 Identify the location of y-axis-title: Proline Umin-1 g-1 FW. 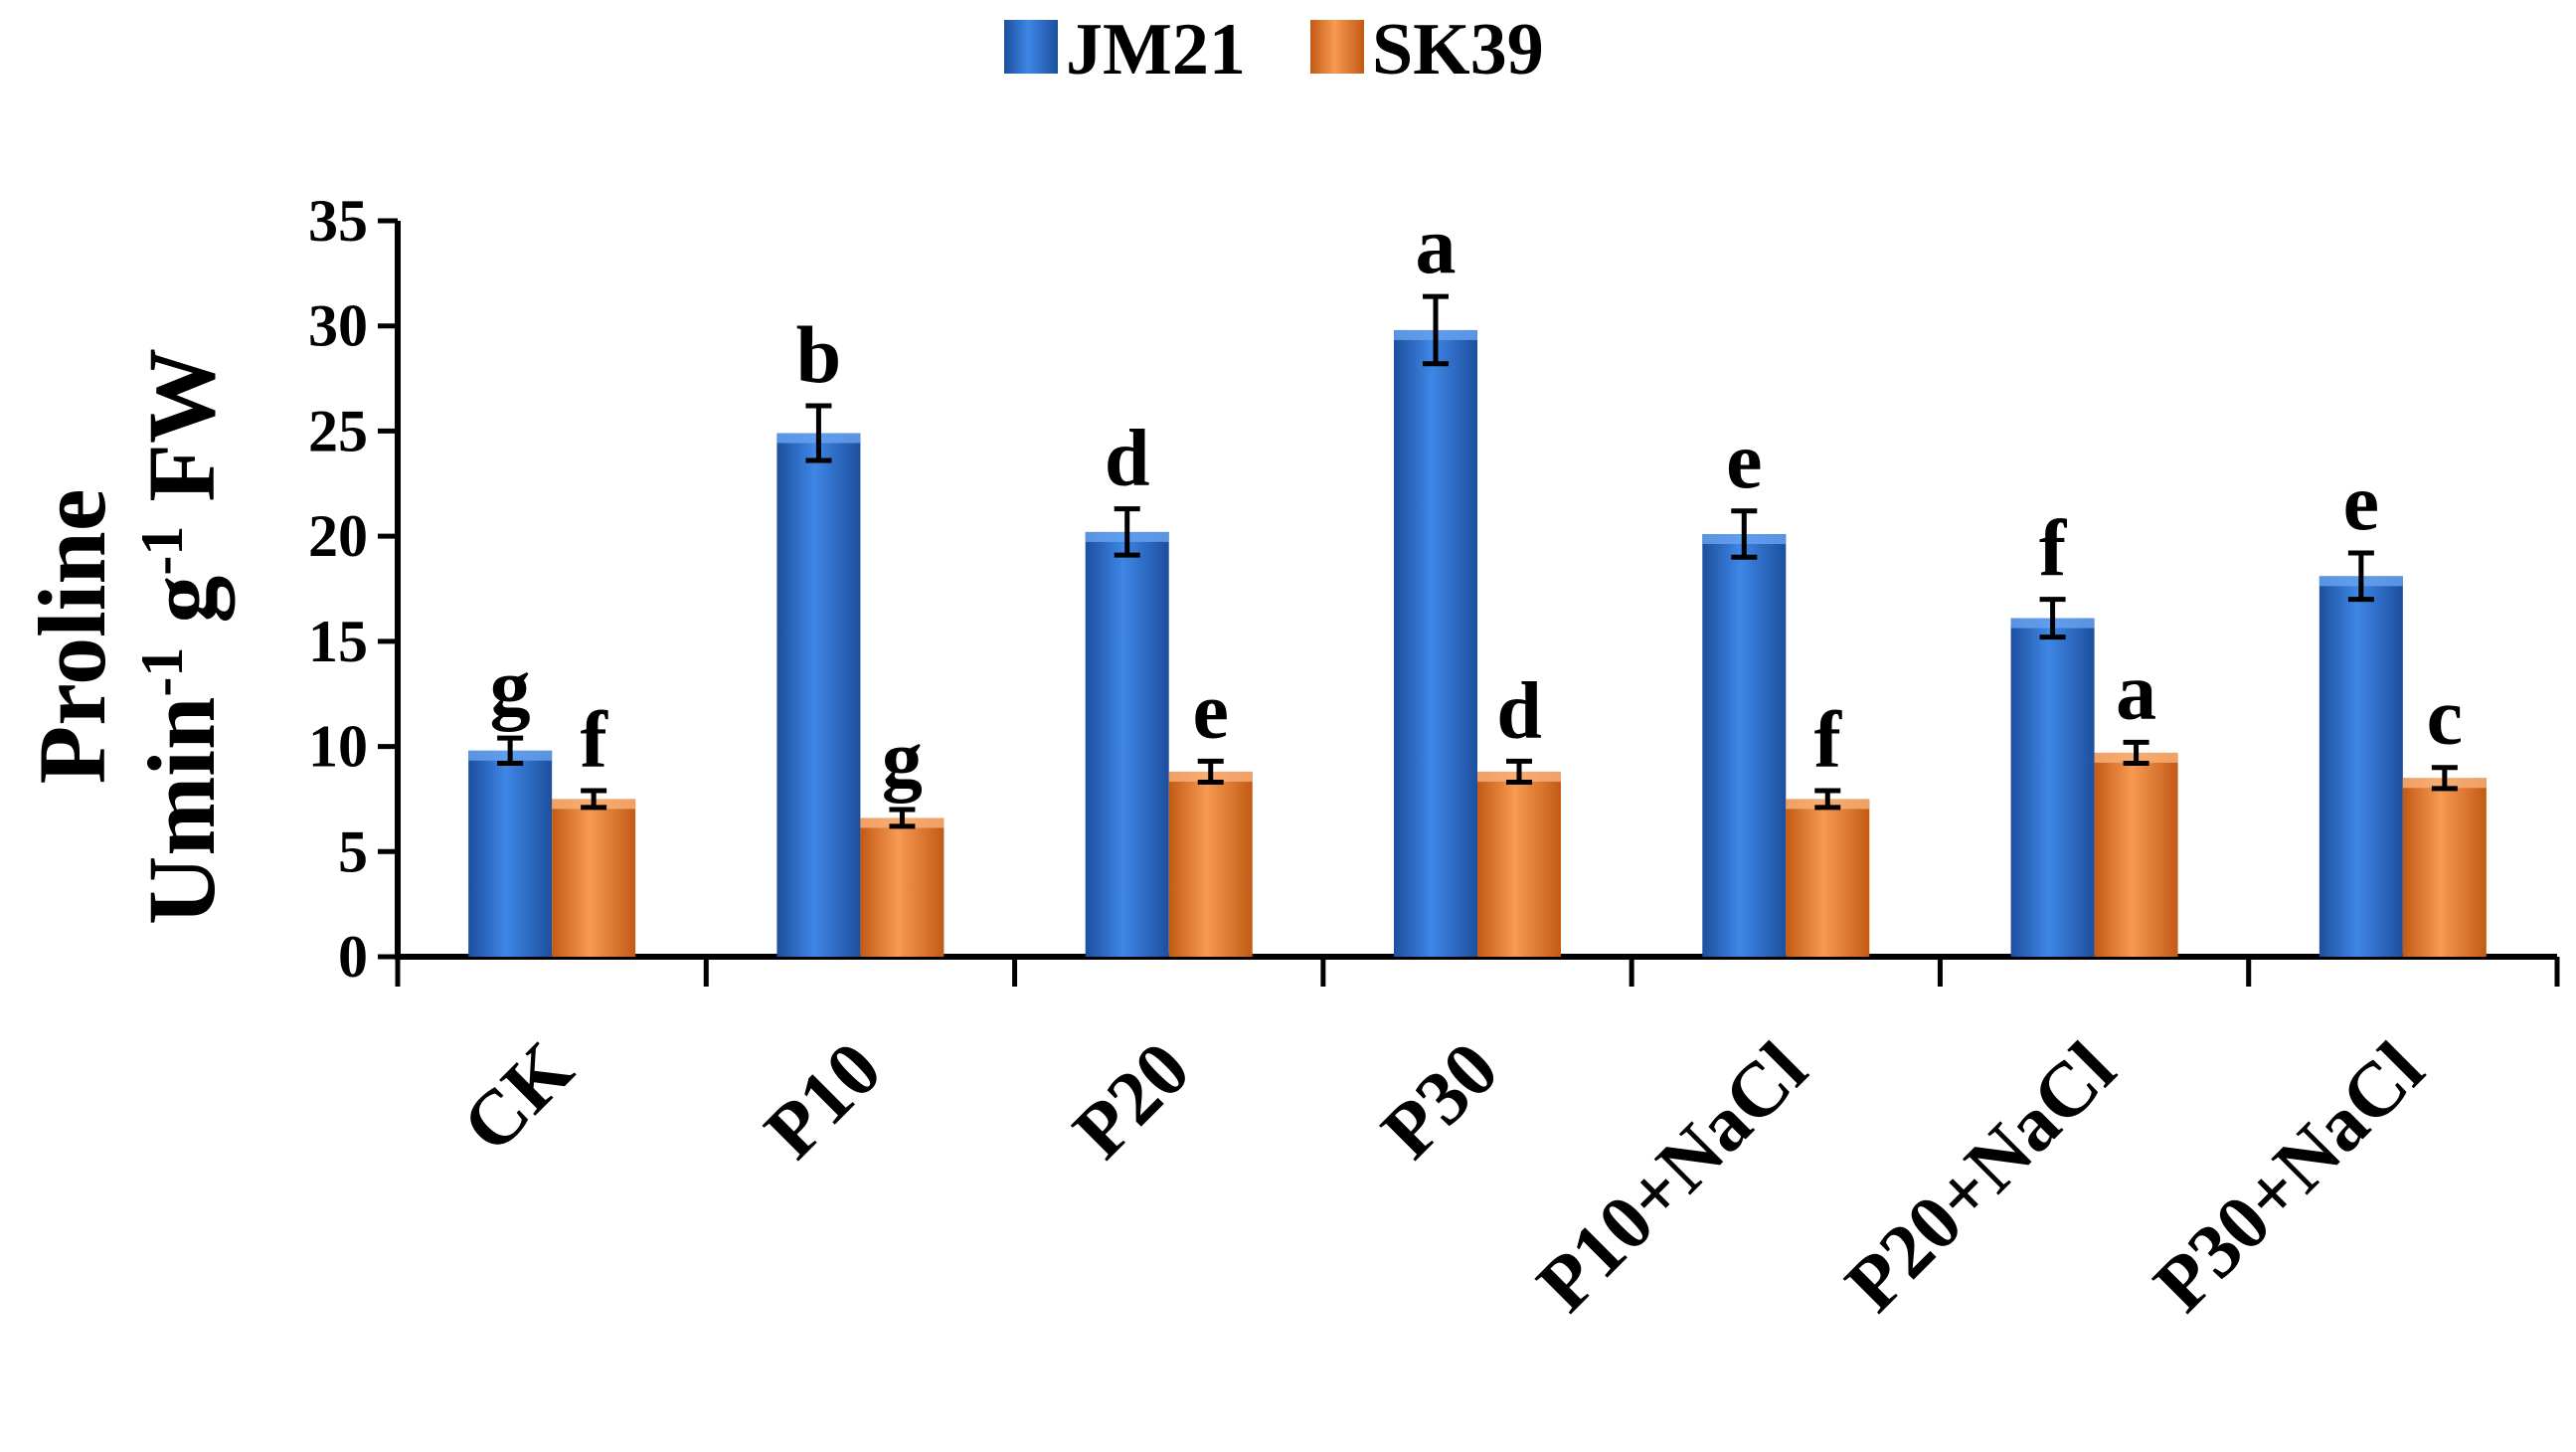
(127, 637).